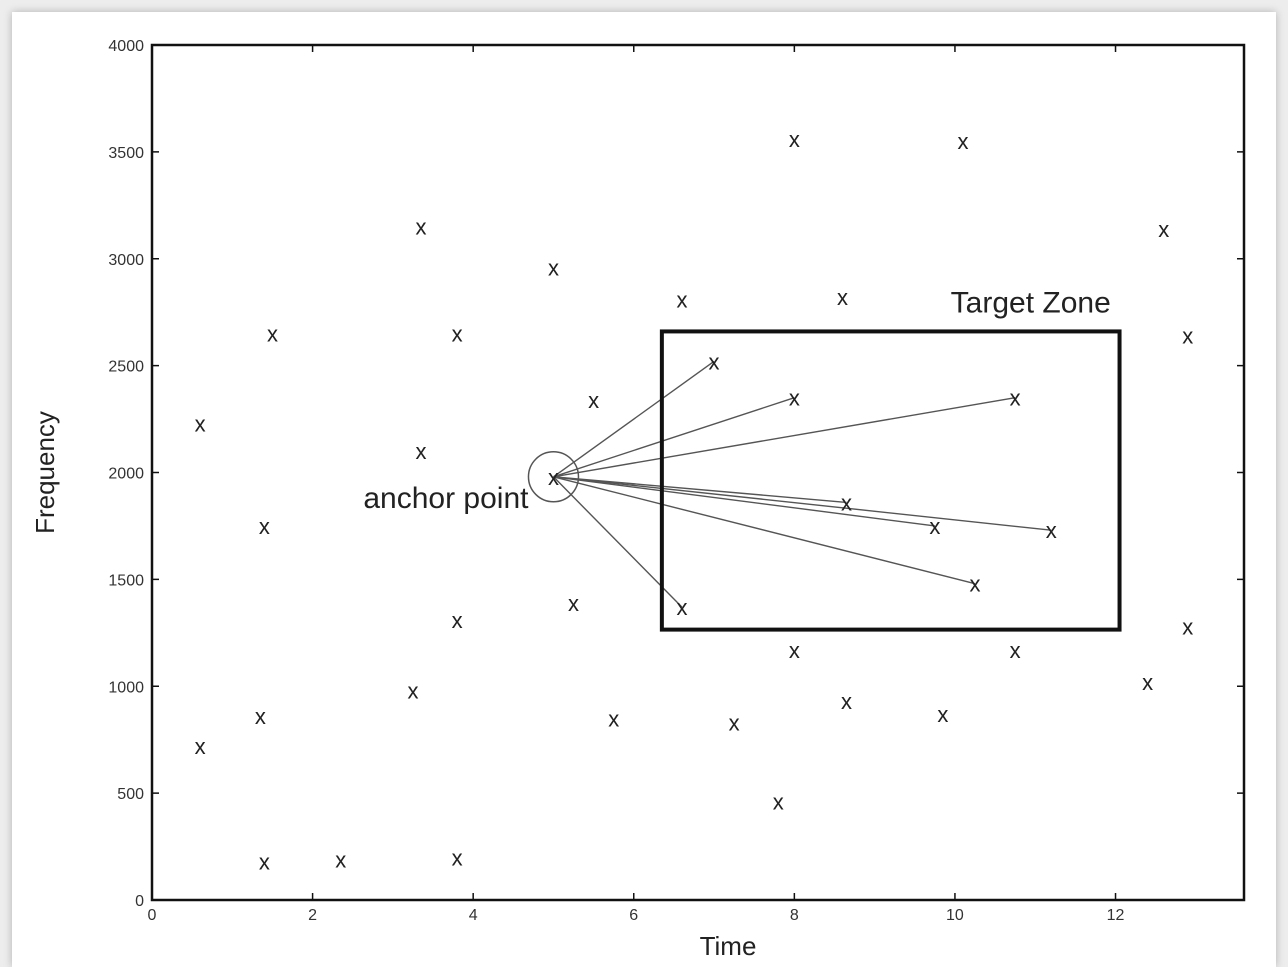 The image size is (1288, 967). What do you see at coordinates (1116, 915) in the screenshot?
I see `x-tick-label: 12` at bounding box center [1116, 915].